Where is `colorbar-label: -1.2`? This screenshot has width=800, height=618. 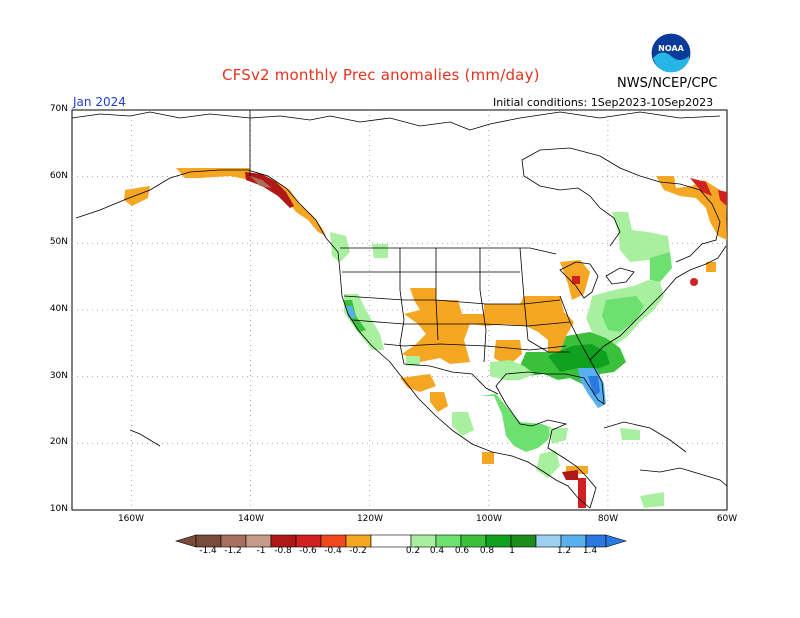 colorbar-label: -1.2 is located at coordinates (233, 551).